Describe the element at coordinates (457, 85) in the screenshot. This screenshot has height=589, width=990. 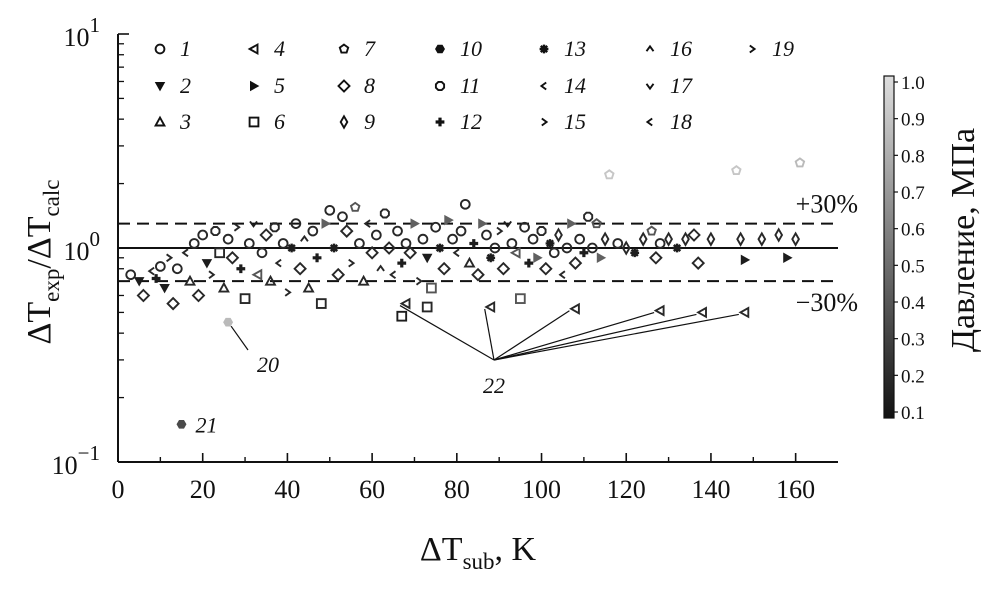
I see `legend-item: 11` at that location.